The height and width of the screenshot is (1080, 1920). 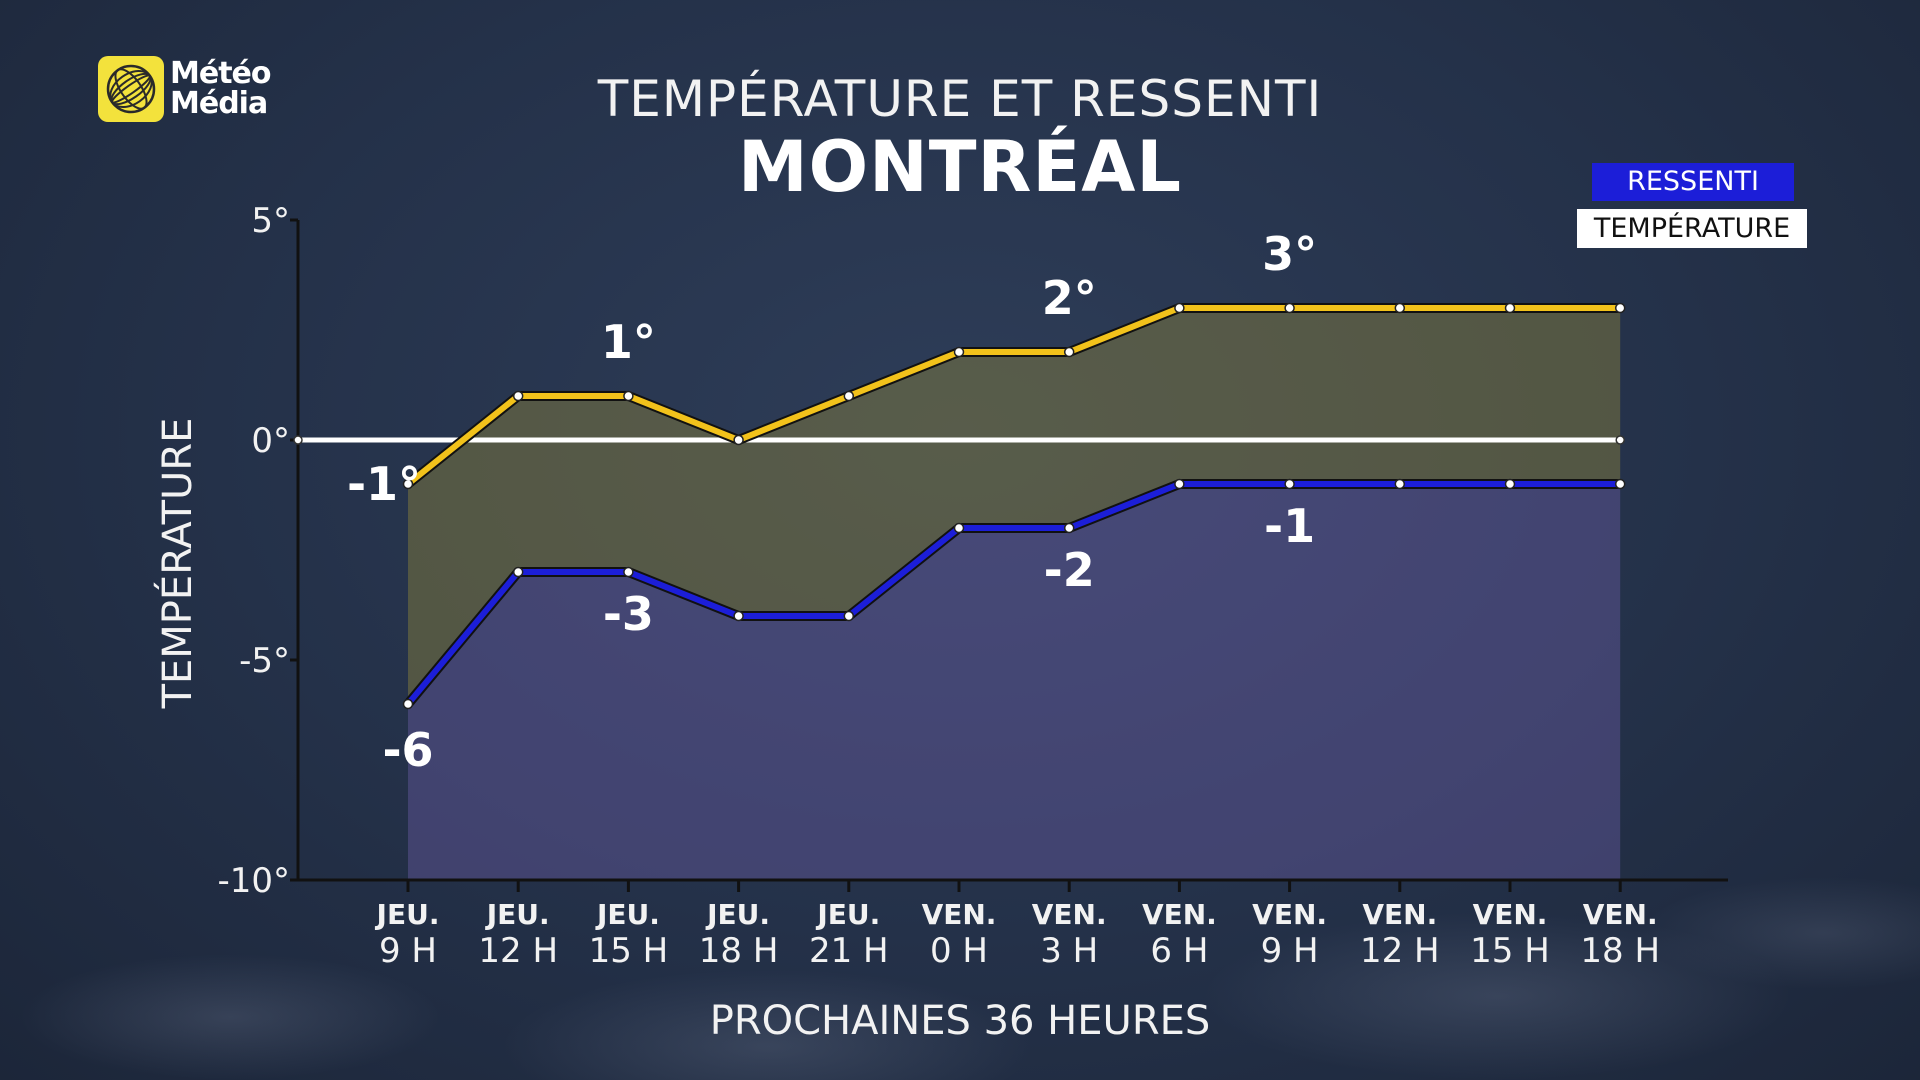 I want to click on x-tick-hour-label: 21 H, so click(x=849, y=951).